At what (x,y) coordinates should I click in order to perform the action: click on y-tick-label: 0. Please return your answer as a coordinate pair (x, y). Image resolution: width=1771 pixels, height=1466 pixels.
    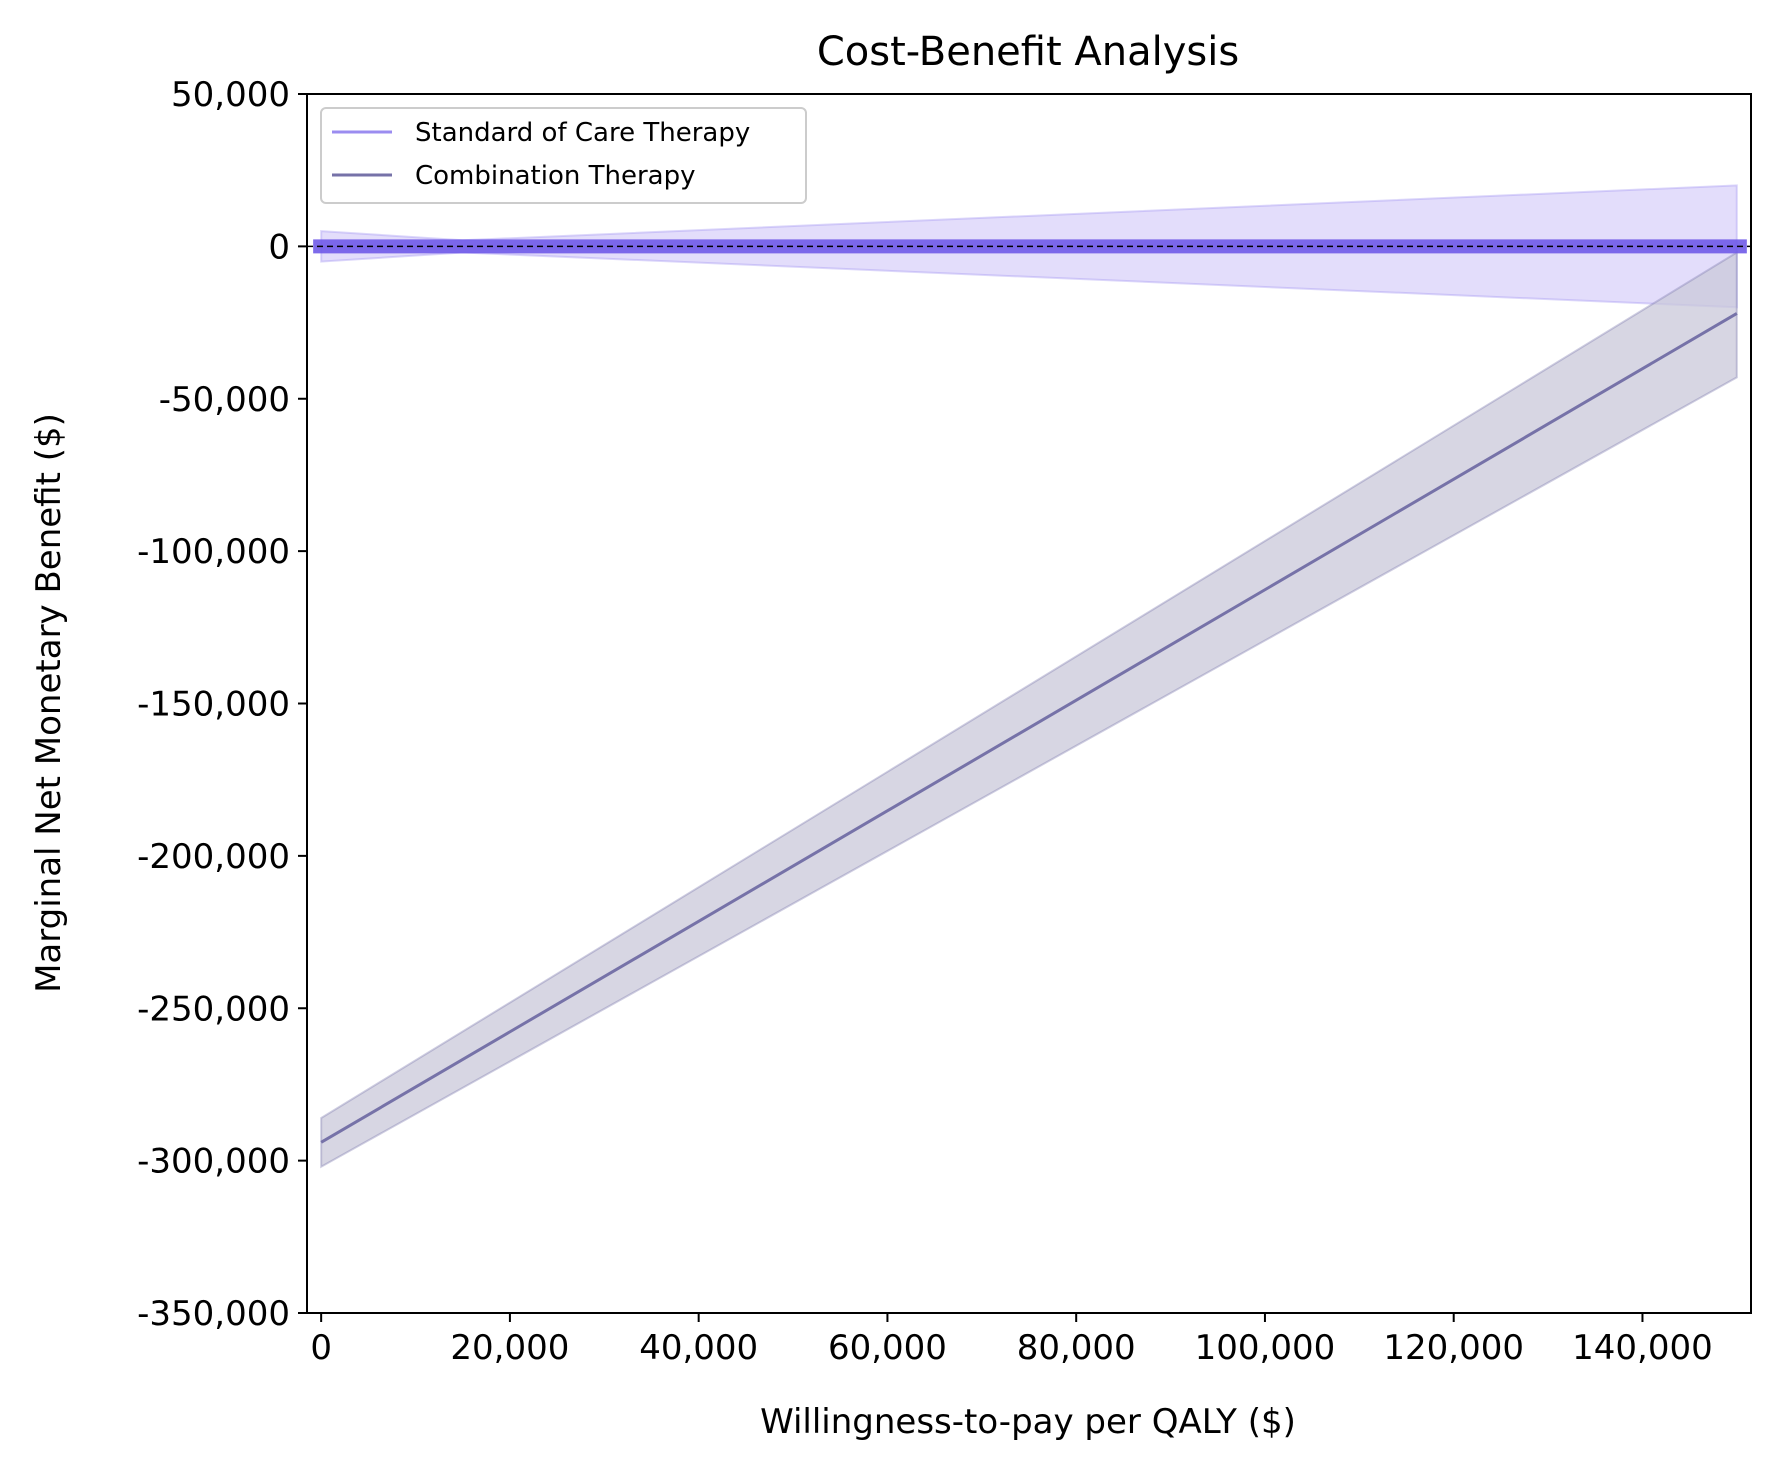
    Looking at the image, I should click on (279, 247).